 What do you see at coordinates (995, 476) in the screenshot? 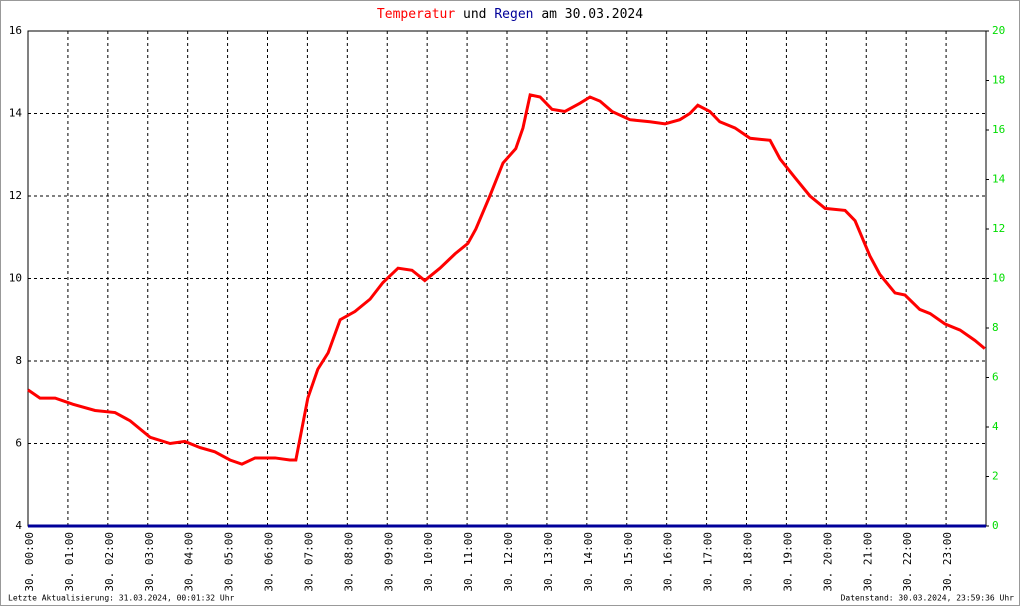
I see `y2-tick-label: 2` at bounding box center [995, 476].